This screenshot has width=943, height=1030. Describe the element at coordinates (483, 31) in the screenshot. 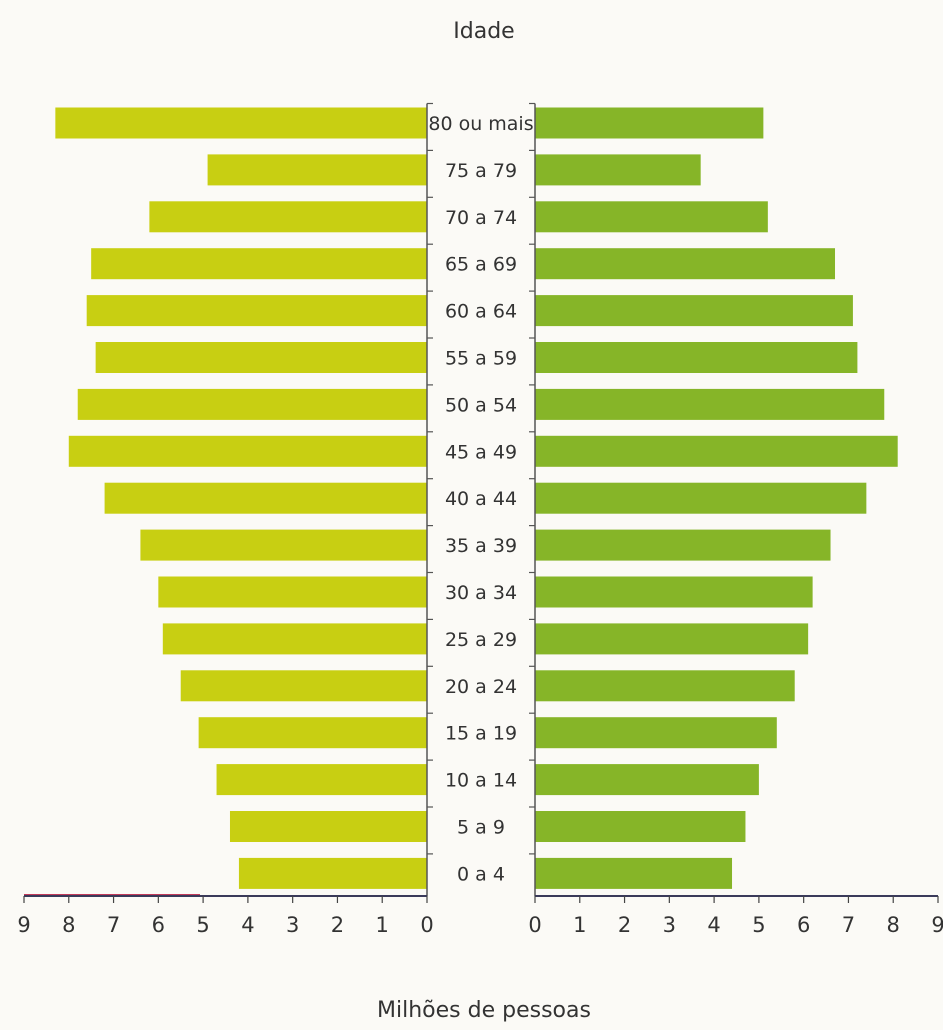

I see `chart-title: Idade` at that location.